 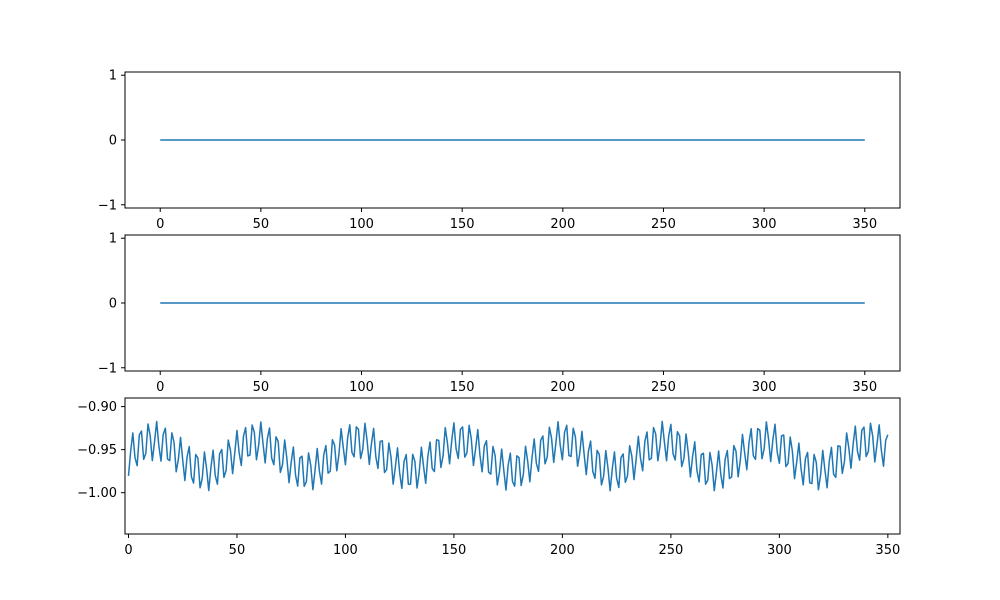 What do you see at coordinates (562, 224) in the screenshot?
I see `top-x-tick-label: 200` at bounding box center [562, 224].